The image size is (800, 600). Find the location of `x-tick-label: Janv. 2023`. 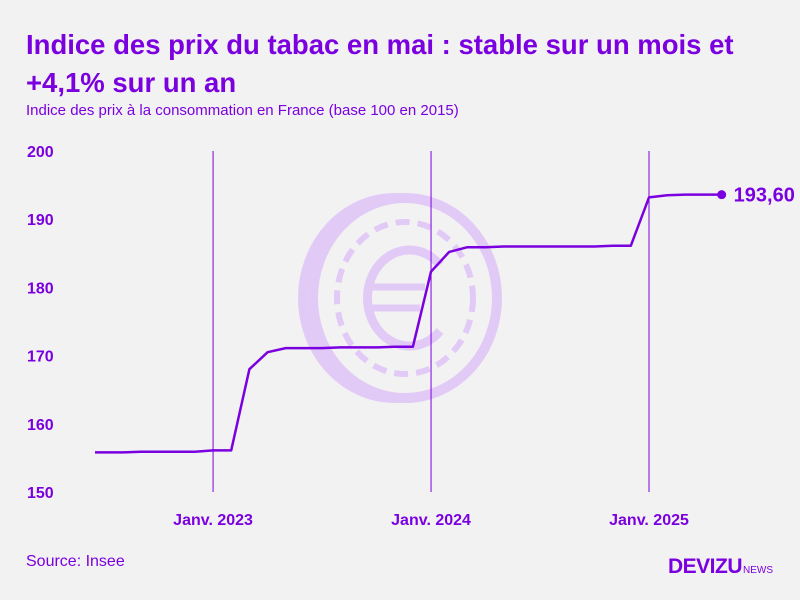

x-tick-label: Janv. 2023 is located at coordinates (213, 520).